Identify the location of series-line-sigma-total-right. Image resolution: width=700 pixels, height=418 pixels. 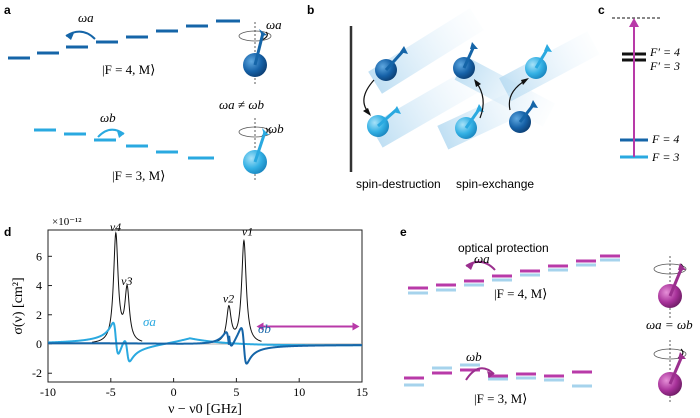
(236, 290).